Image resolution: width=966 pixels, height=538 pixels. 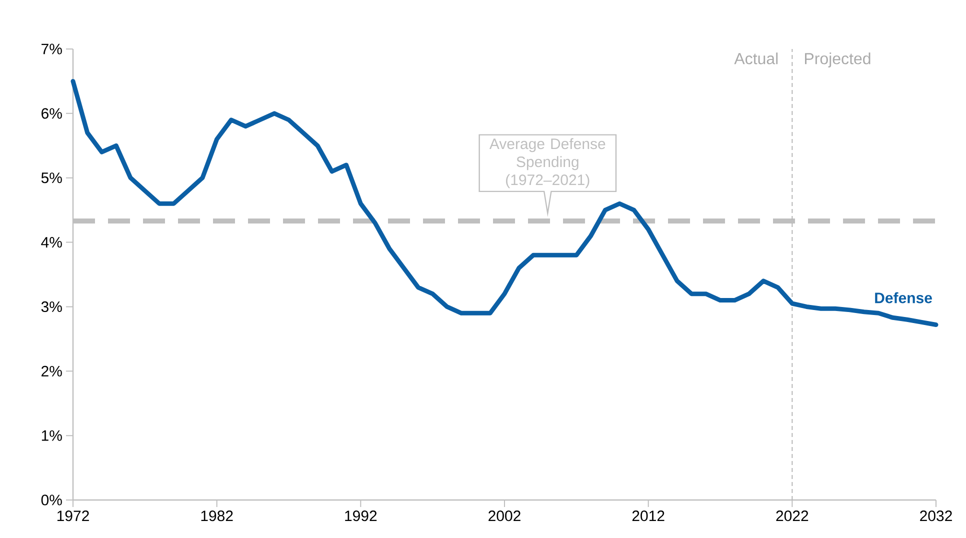 I want to click on y-tick-label: 2%, so click(x=52, y=371).